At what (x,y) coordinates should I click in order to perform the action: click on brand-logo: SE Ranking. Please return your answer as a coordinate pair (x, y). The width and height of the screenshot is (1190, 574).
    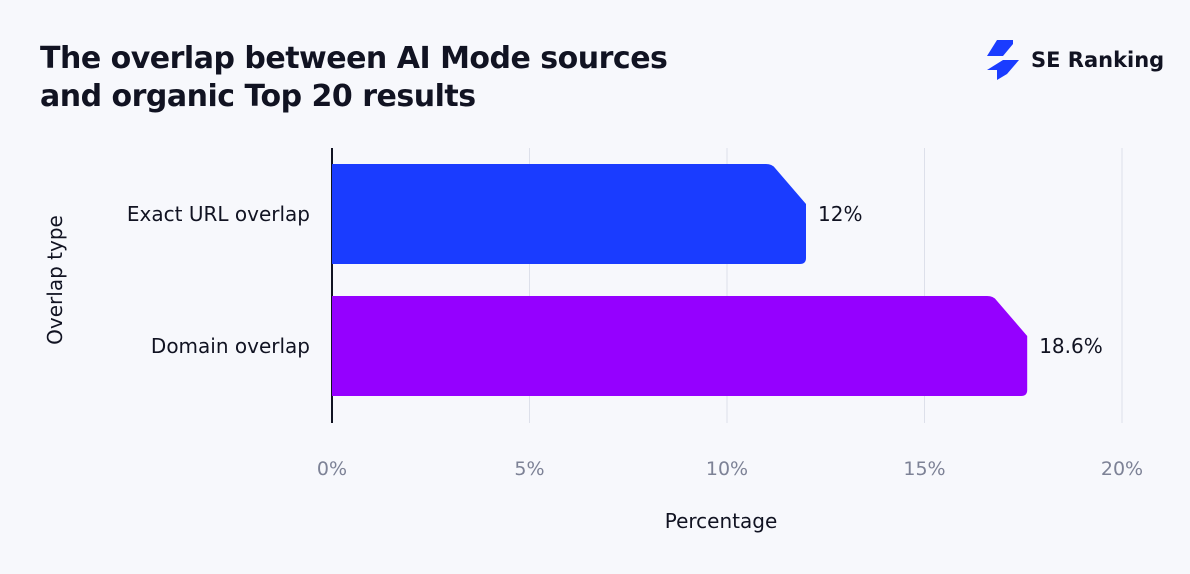
    Looking at the image, I should click on (1074, 60).